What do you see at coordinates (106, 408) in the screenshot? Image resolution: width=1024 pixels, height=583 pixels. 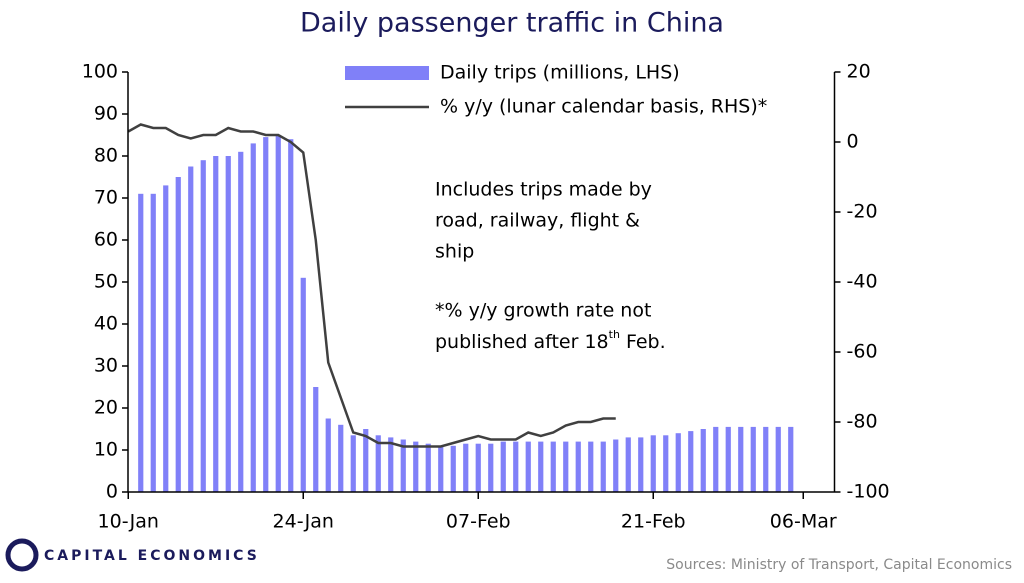 I see `y-tick-label: 20` at bounding box center [106, 408].